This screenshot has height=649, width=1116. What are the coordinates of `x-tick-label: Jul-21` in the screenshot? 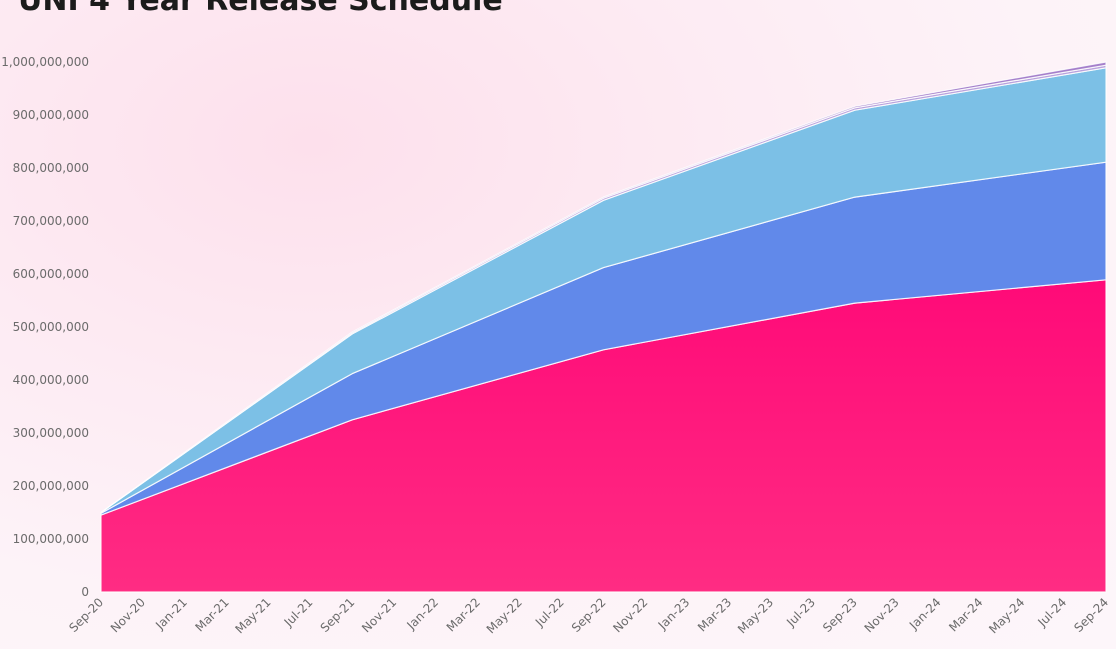 It's located at (298, 612).